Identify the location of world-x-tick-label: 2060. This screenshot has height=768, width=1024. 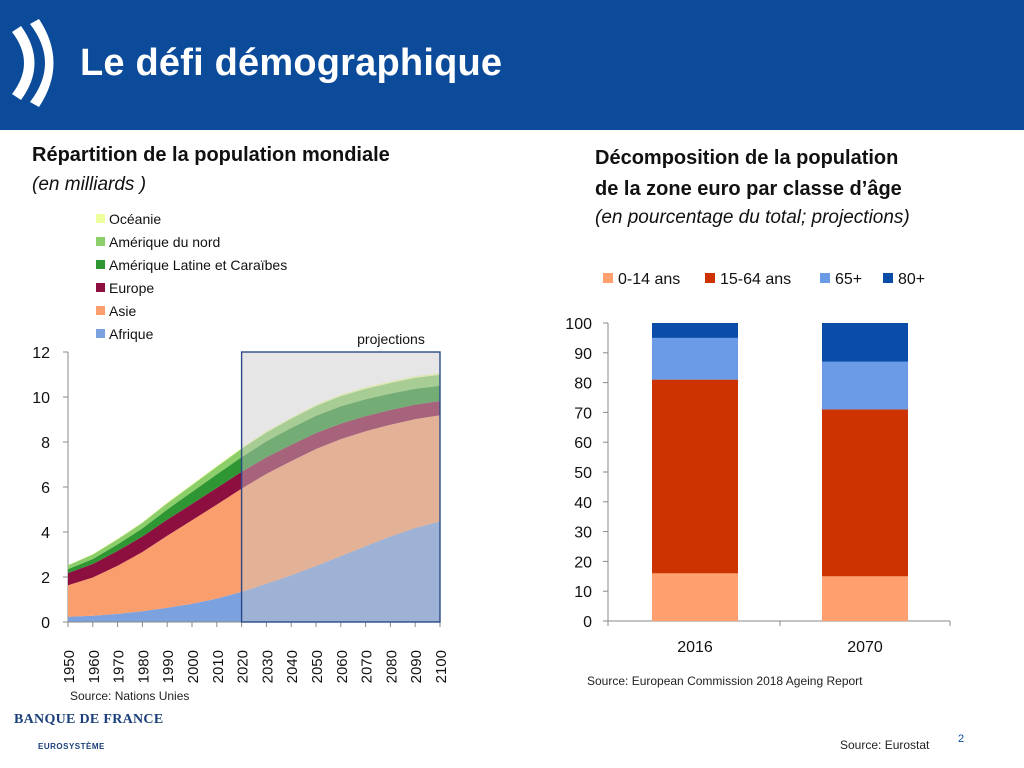
(342, 666).